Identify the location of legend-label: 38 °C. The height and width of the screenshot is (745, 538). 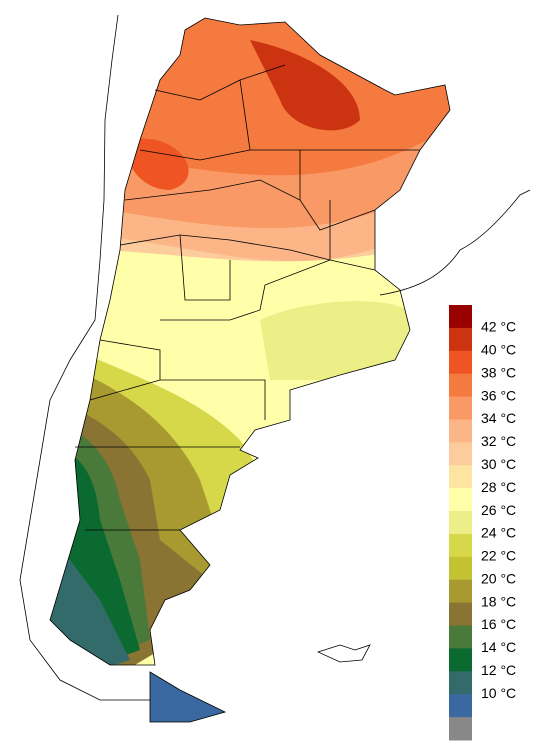
(498, 372).